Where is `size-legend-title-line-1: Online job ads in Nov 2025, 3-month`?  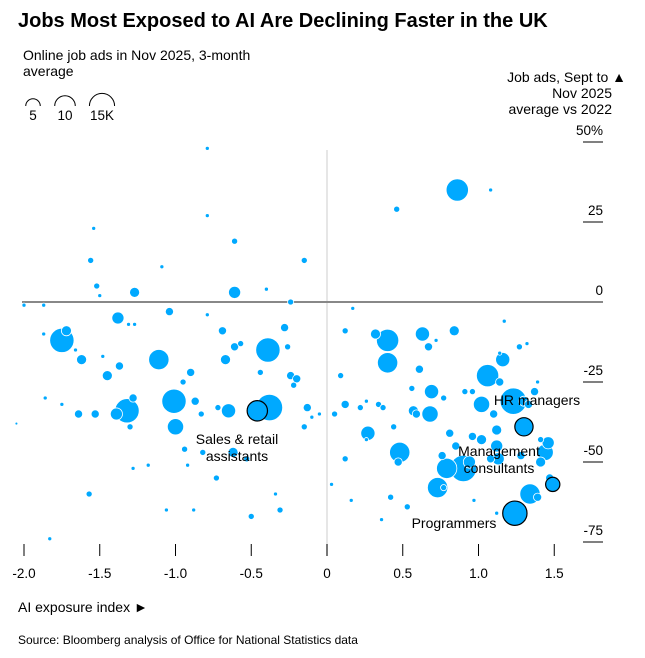 size-legend-title-line-1: Online job ads in Nov 2025, 3-month is located at coordinates (136, 55).